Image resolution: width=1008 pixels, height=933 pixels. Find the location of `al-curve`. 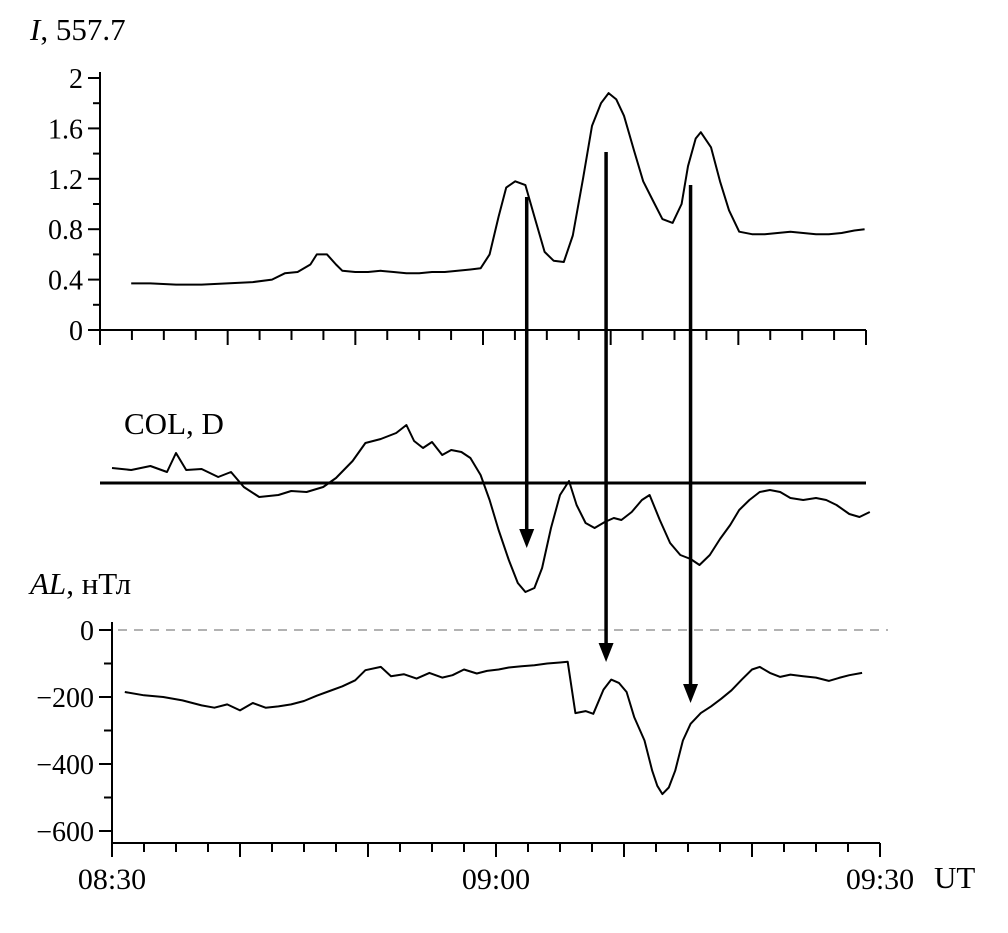

al-curve is located at coordinates (493, 728).